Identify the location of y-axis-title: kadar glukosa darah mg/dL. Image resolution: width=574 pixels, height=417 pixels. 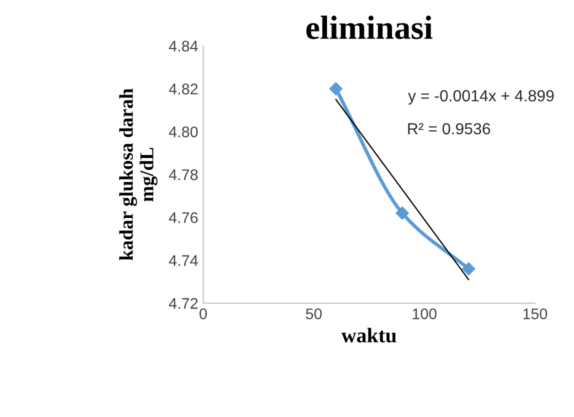
(138, 174).